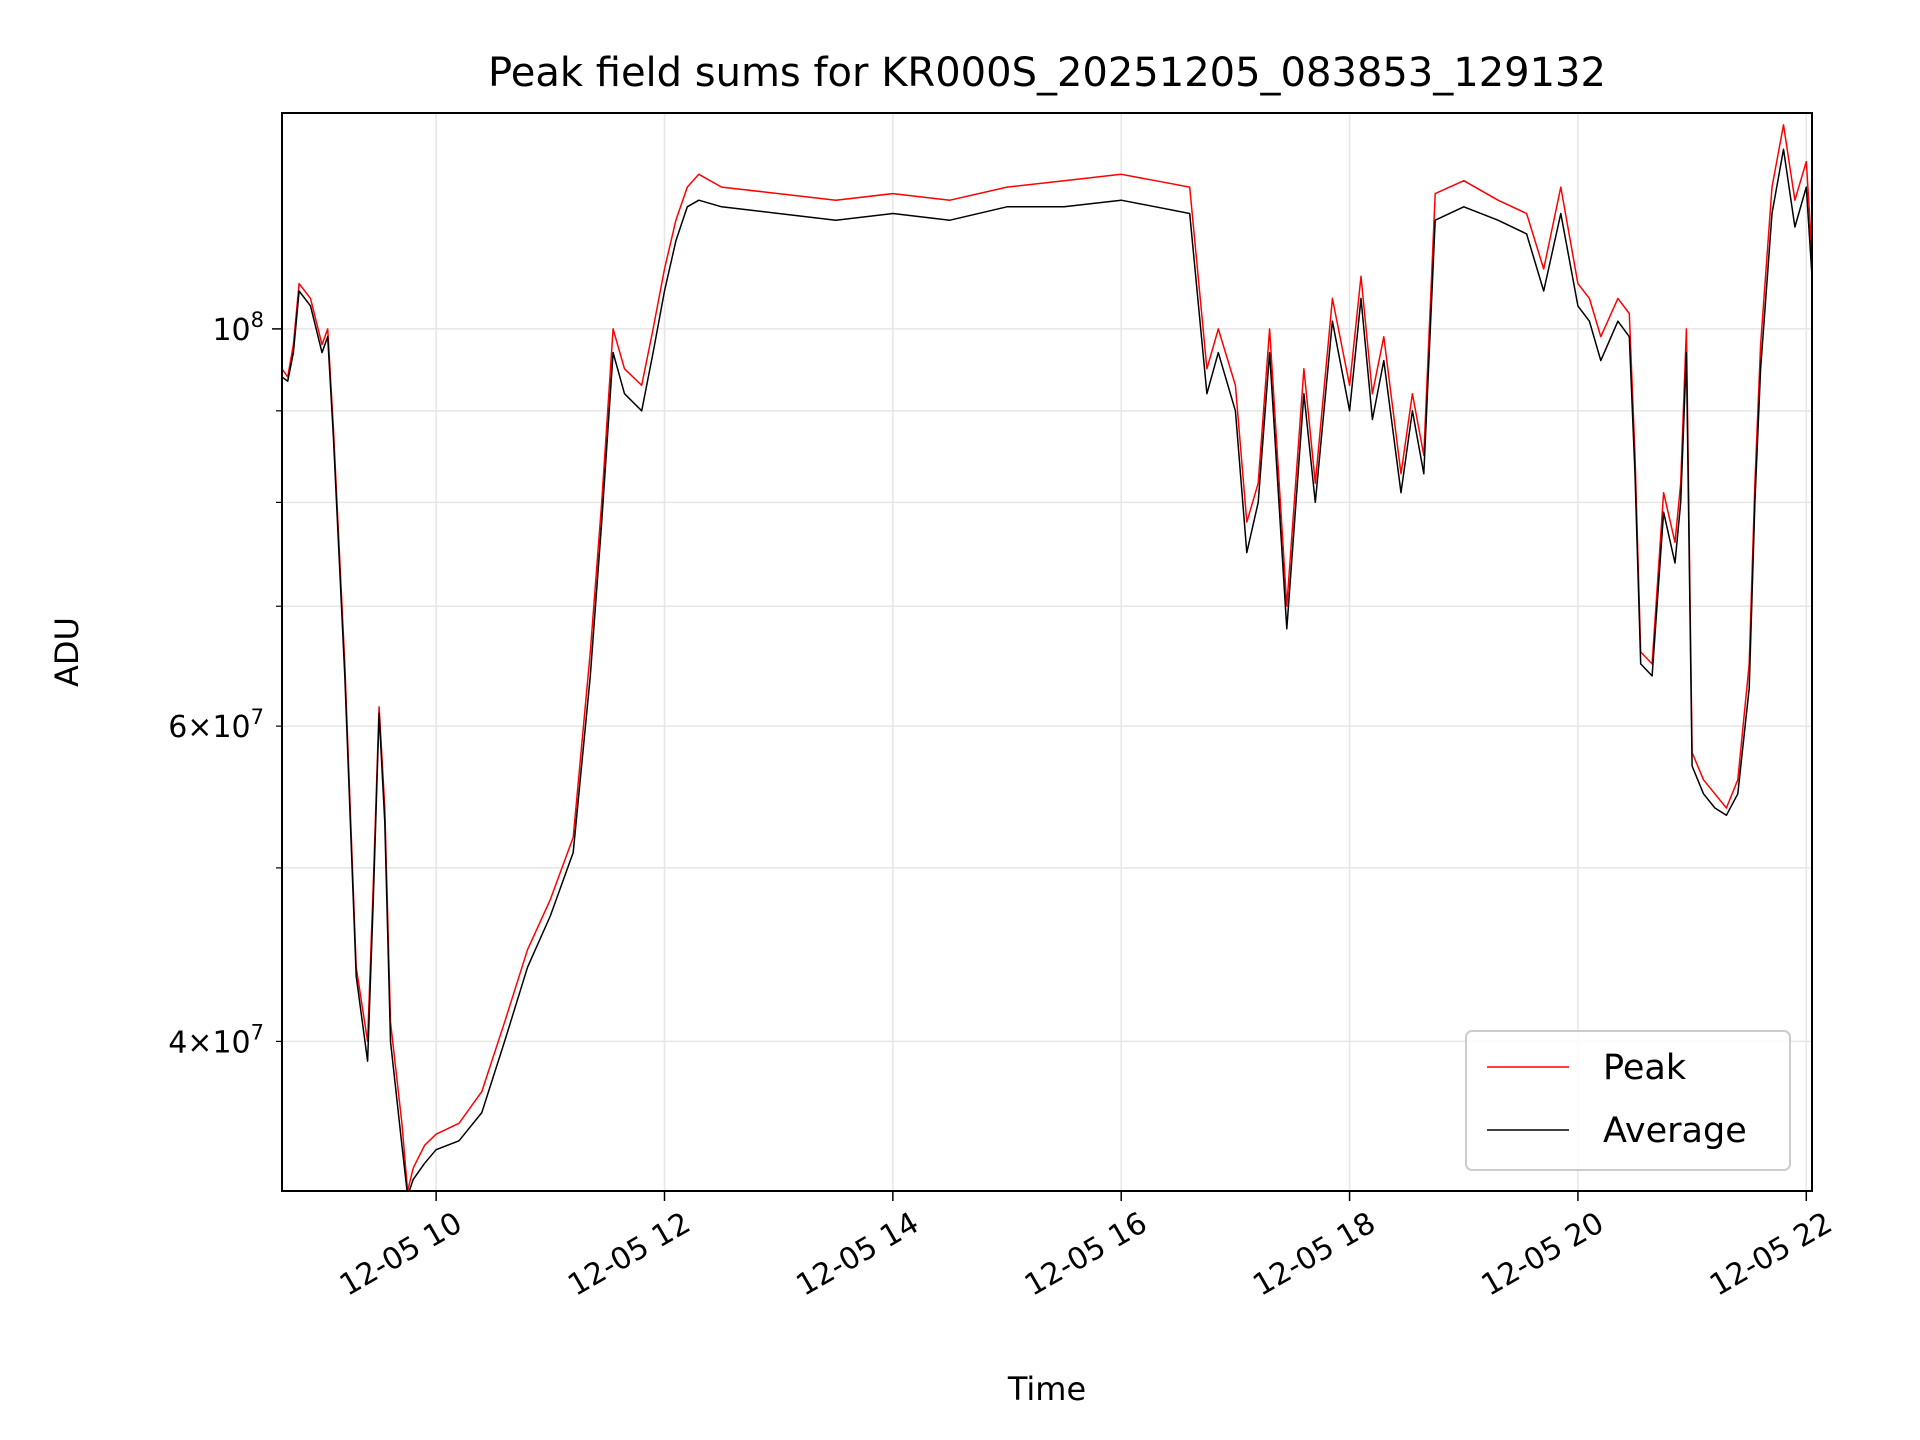 Image resolution: width=1920 pixels, height=1440 pixels. What do you see at coordinates (177, 727) in the screenshot?
I see `y-tick-mantissa: 6` at bounding box center [177, 727].